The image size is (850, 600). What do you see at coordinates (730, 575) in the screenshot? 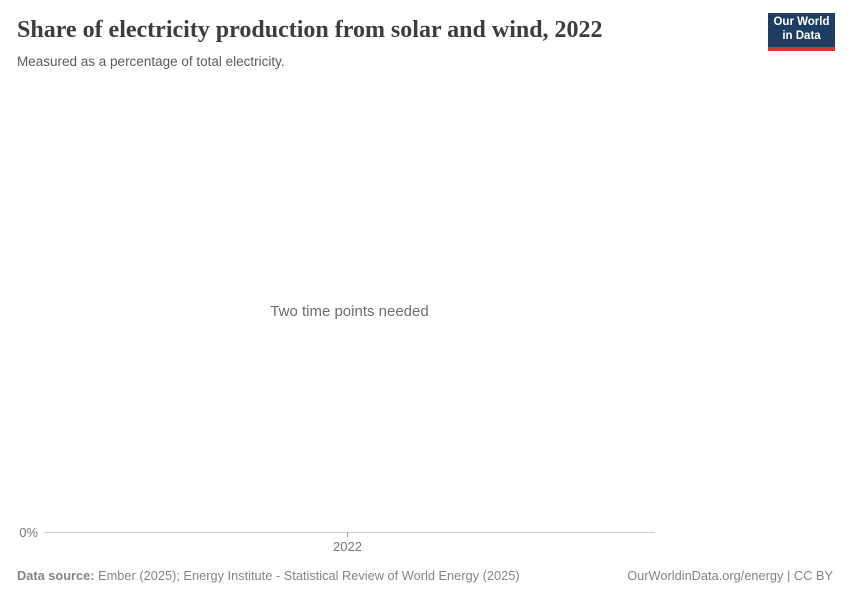
I see `owid-url-license-link: OurWorldinData.org/energy | CC BY` at bounding box center [730, 575].